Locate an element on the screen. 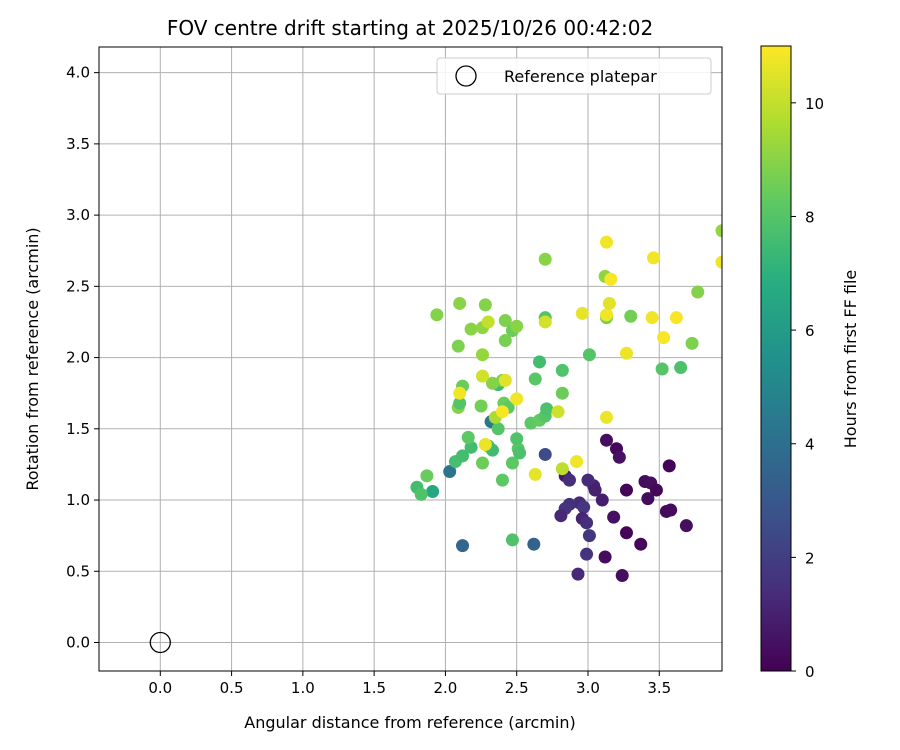  x-tick-label: 0.0 is located at coordinates (160, 688).